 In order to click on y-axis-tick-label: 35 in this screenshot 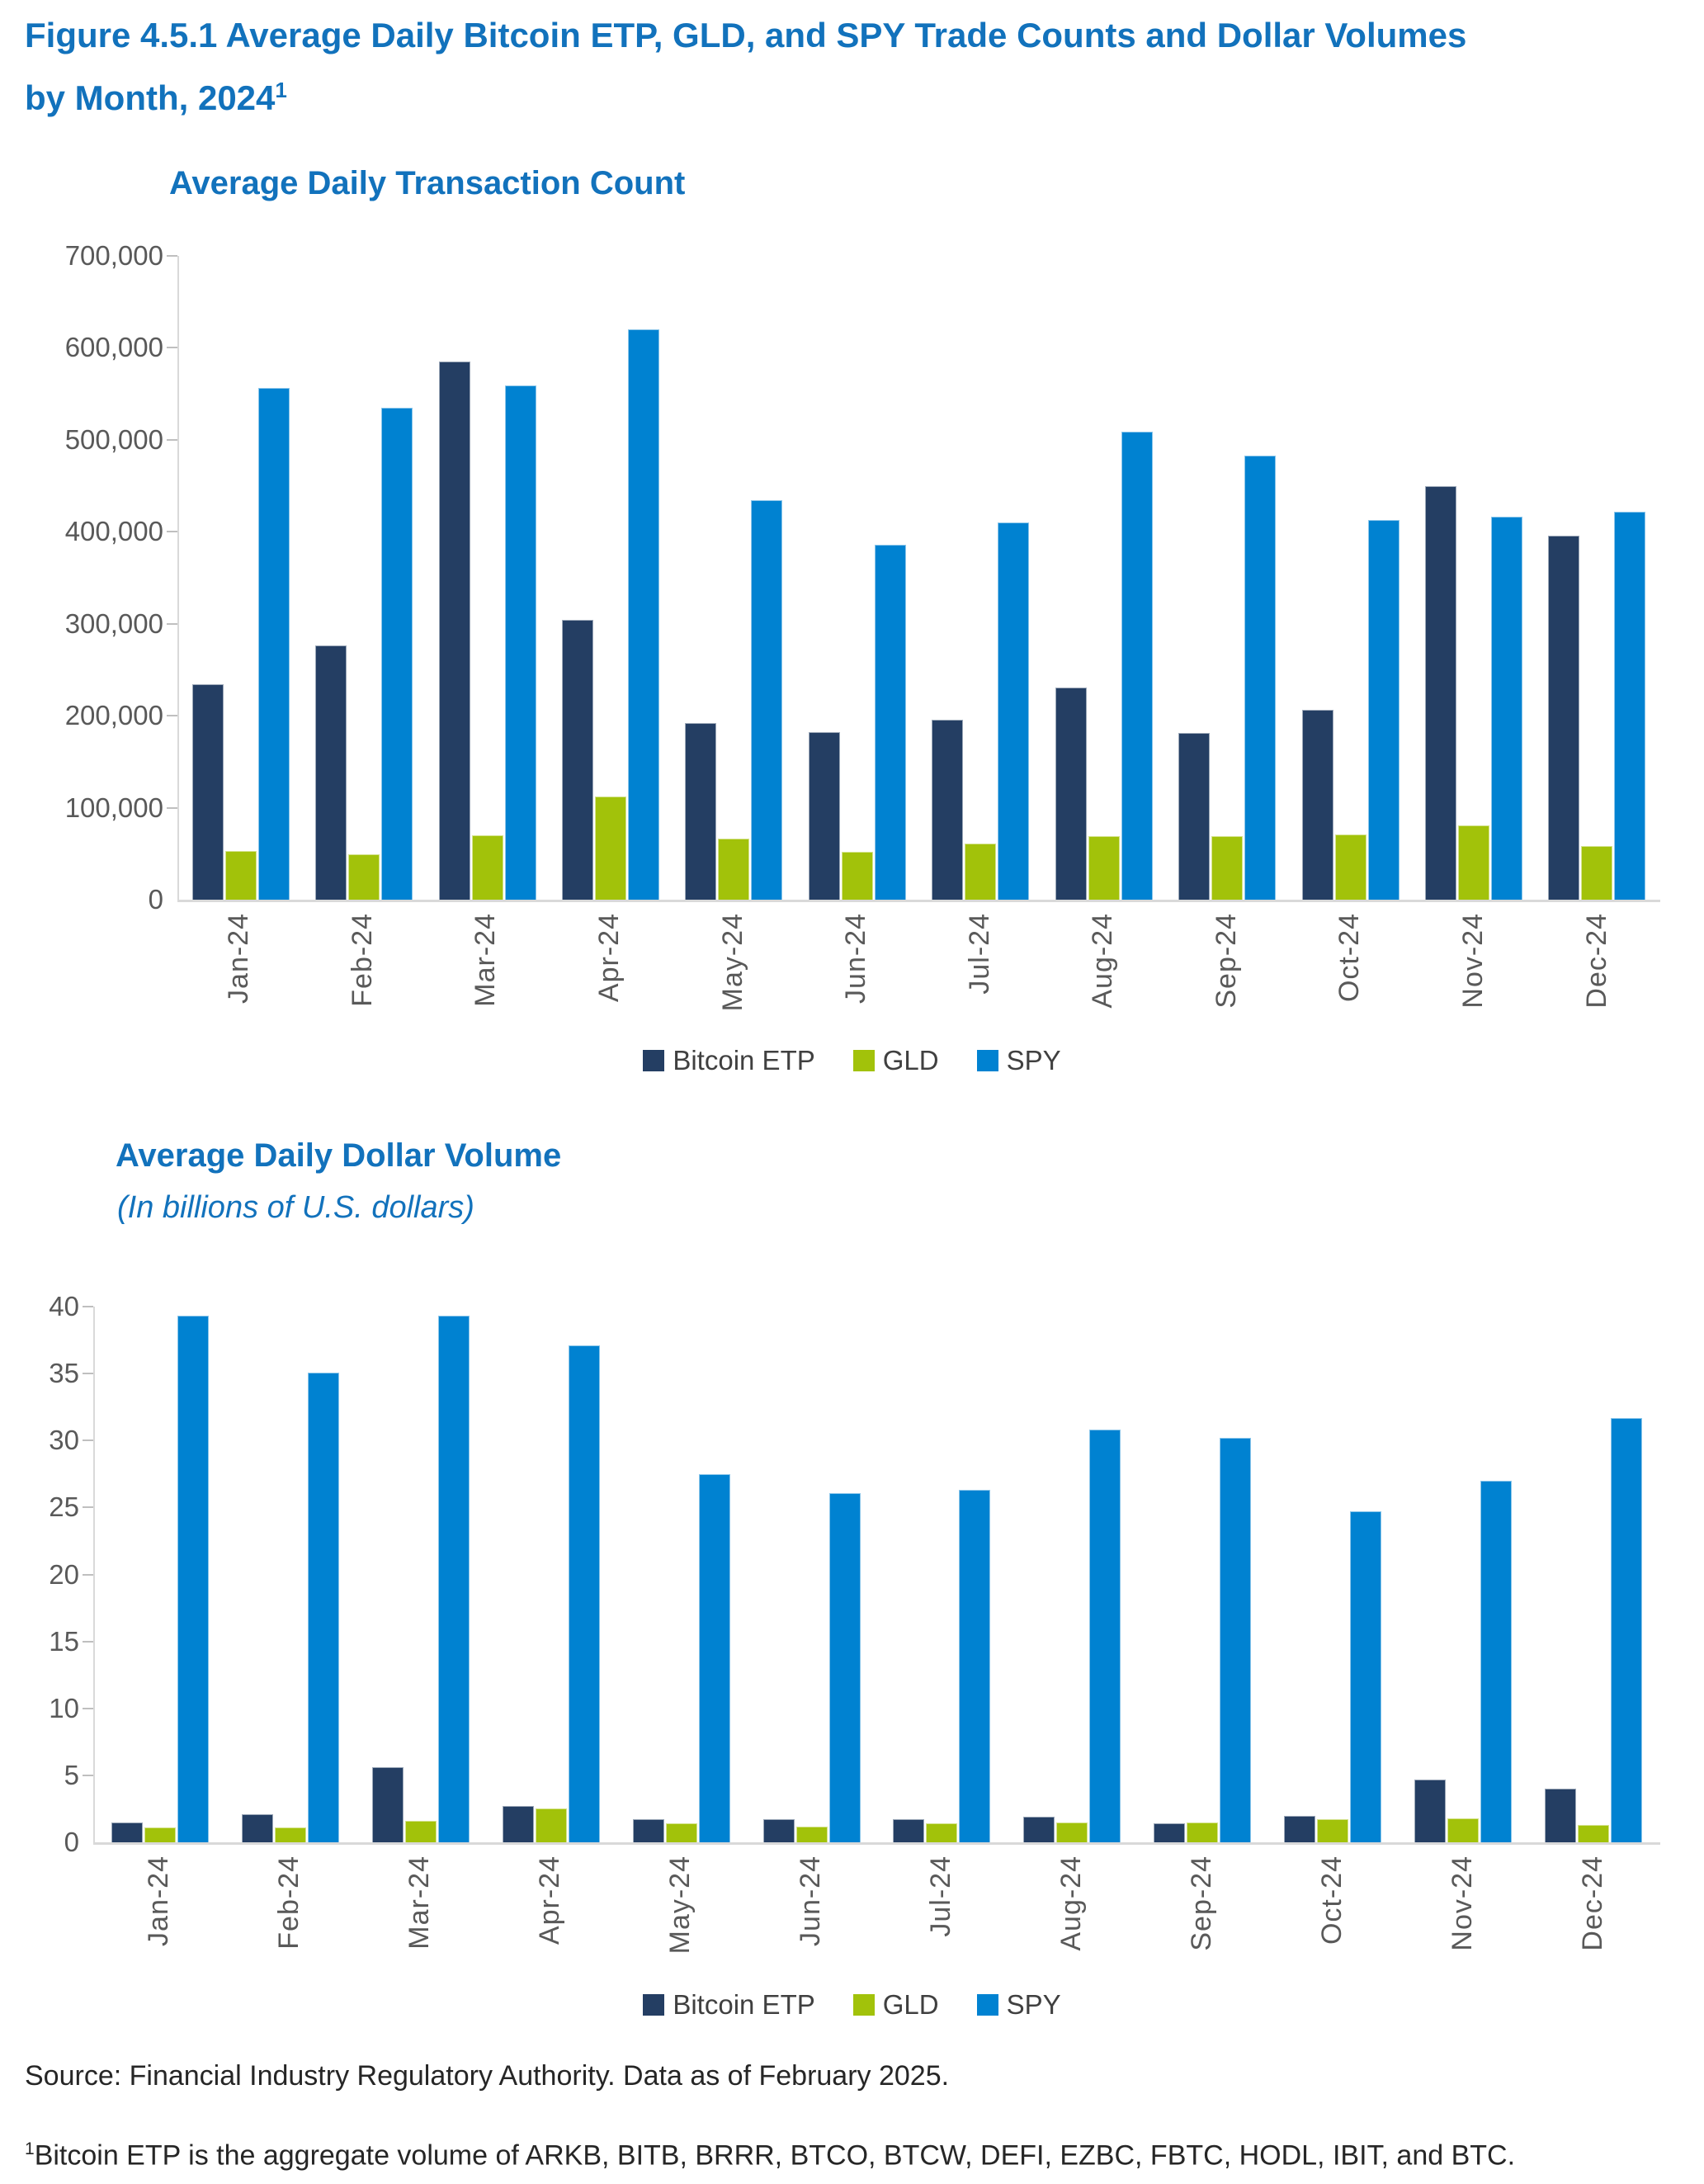, I will do `click(64, 1373)`.